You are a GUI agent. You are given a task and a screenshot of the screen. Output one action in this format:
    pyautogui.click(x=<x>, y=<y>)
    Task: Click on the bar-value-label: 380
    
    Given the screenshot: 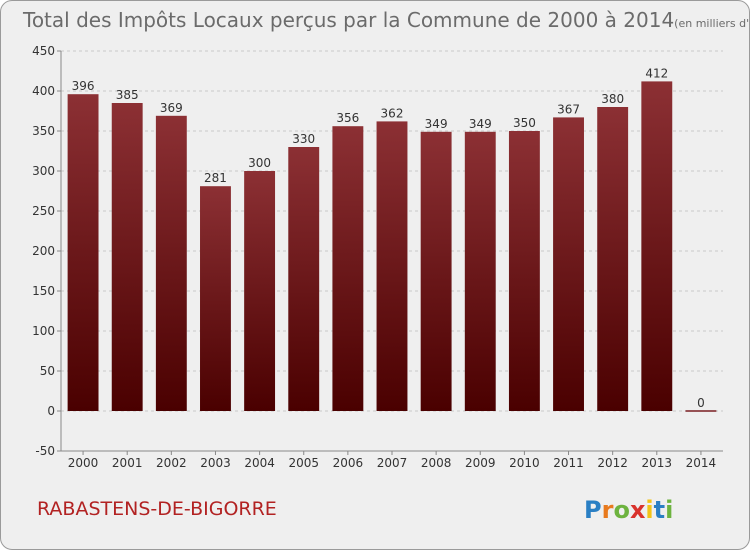 What is the action you would take?
    pyautogui.click(x=612, y=99)
    